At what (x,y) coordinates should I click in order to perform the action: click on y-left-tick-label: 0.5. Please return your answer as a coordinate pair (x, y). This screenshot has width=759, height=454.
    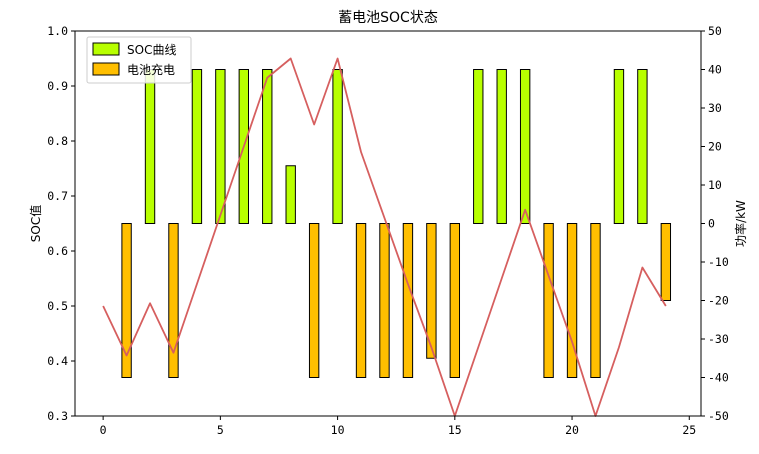
    Looking at the image, I should click on (57, 306).